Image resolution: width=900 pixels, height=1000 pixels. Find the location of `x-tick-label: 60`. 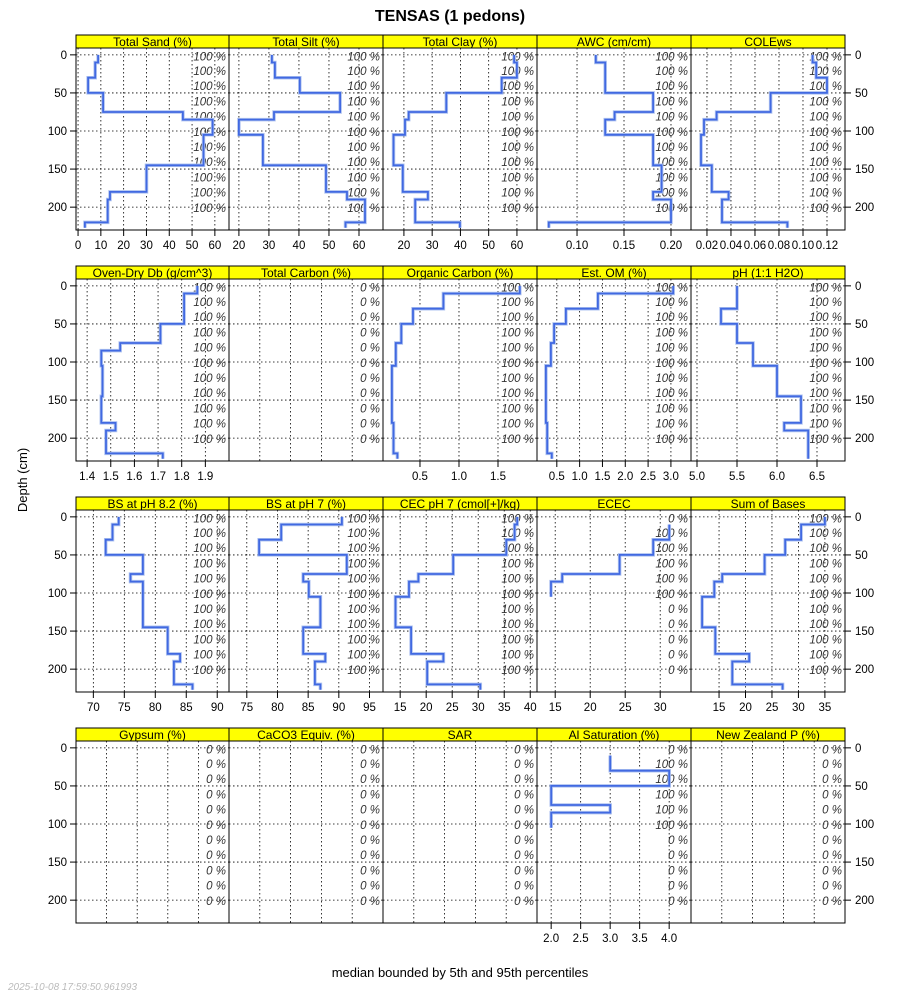

x-tick-label: 60 is located at coordinates (517, 246).